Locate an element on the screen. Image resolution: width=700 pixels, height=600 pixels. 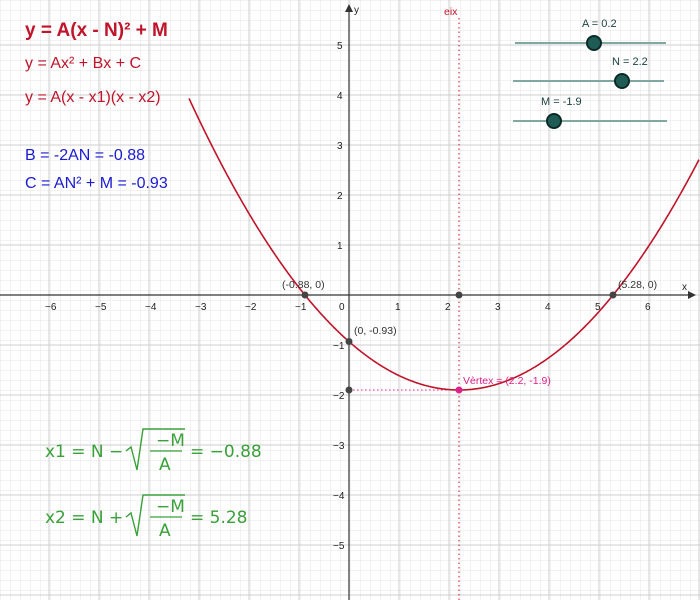
x-tick-label: −3 is located at coordinates (201, 307).